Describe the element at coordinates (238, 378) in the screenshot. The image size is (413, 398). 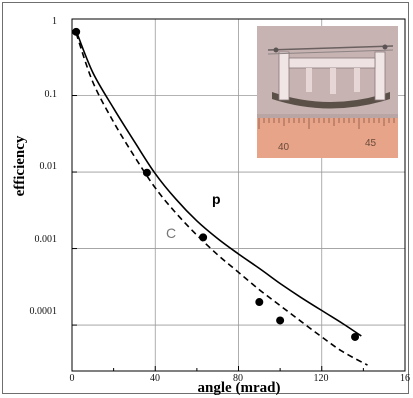
I see `x-tick-label-80: 80` at that location.